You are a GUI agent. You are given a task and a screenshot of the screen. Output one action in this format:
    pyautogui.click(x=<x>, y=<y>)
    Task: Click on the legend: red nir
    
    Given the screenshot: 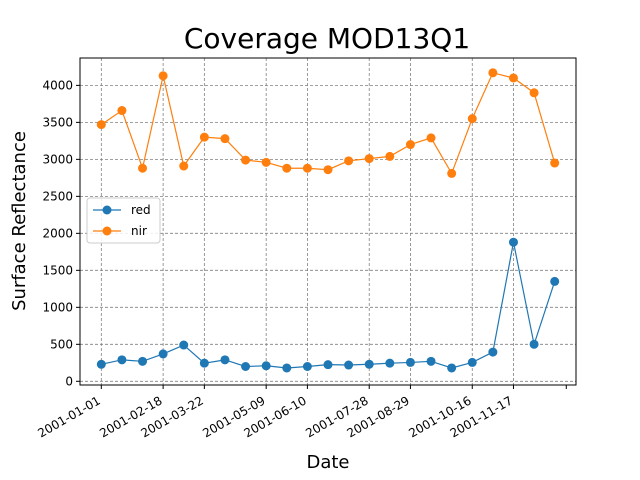 What is the action you would take?
    pyautogui.click(x=123, y=220)
    